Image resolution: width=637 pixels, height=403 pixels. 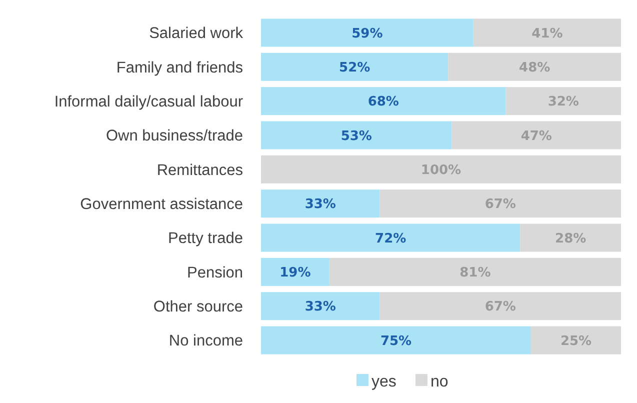 I want to click on data-label: 47%, so click(x=536, y=136).